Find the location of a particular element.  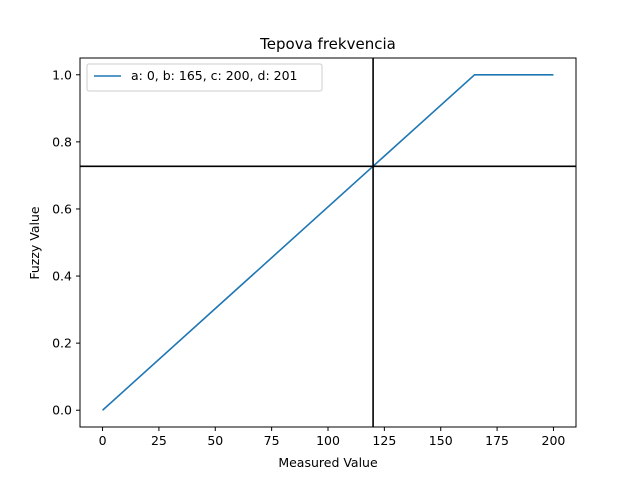

y-tick-label: 0.6 is located at coordinates (62, 208).